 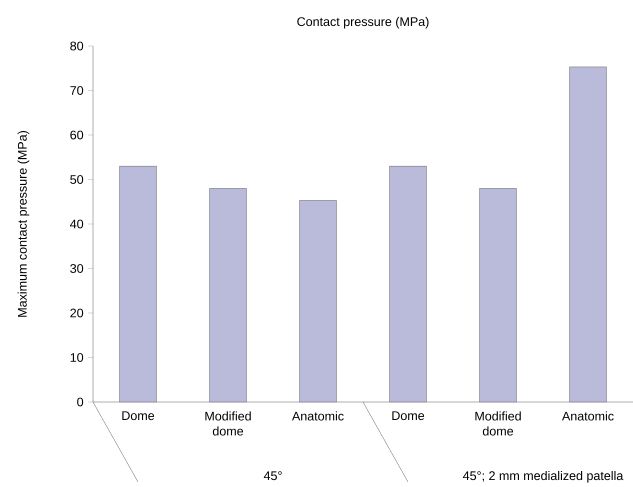 What do you see at coordinates (363, 22) in the screenshot?
I see `chart-title: Contact pressure (MPa)` at bounding box center [363, 22].